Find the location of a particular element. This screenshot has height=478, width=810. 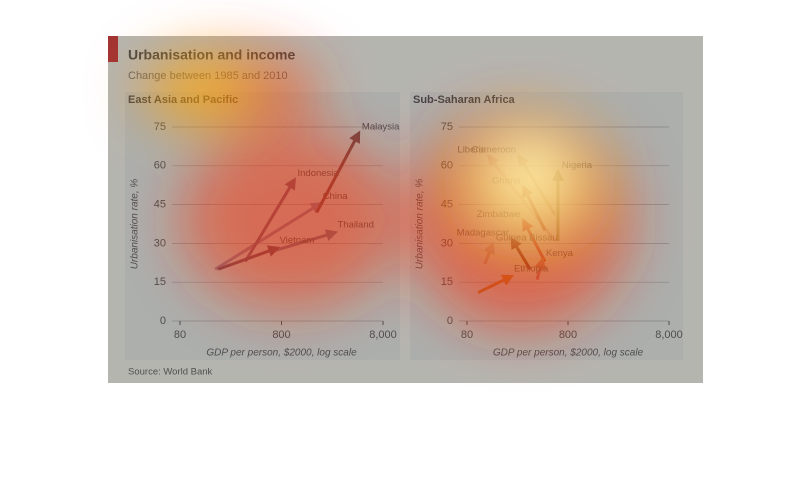

source: Source: World Bank is located at coordinates (170, 372).